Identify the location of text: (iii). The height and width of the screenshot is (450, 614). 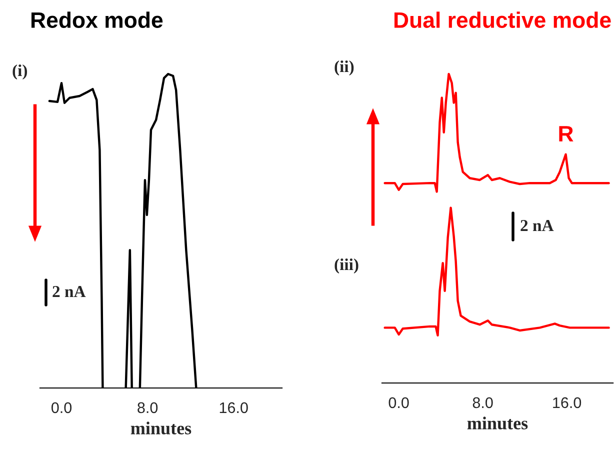
(346, 266).